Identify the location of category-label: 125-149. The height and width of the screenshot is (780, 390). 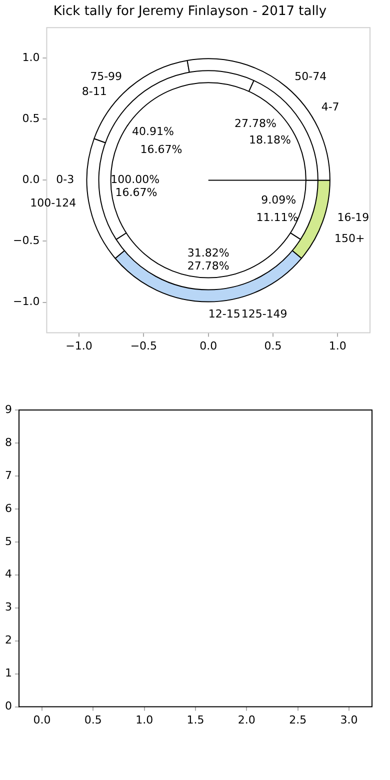
(264, 313).